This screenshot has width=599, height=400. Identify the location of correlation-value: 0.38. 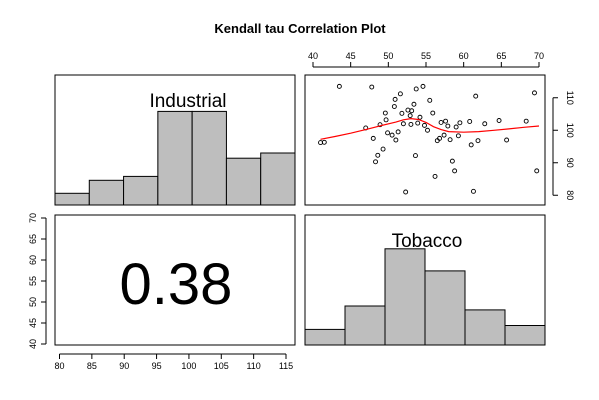
(176, 284).